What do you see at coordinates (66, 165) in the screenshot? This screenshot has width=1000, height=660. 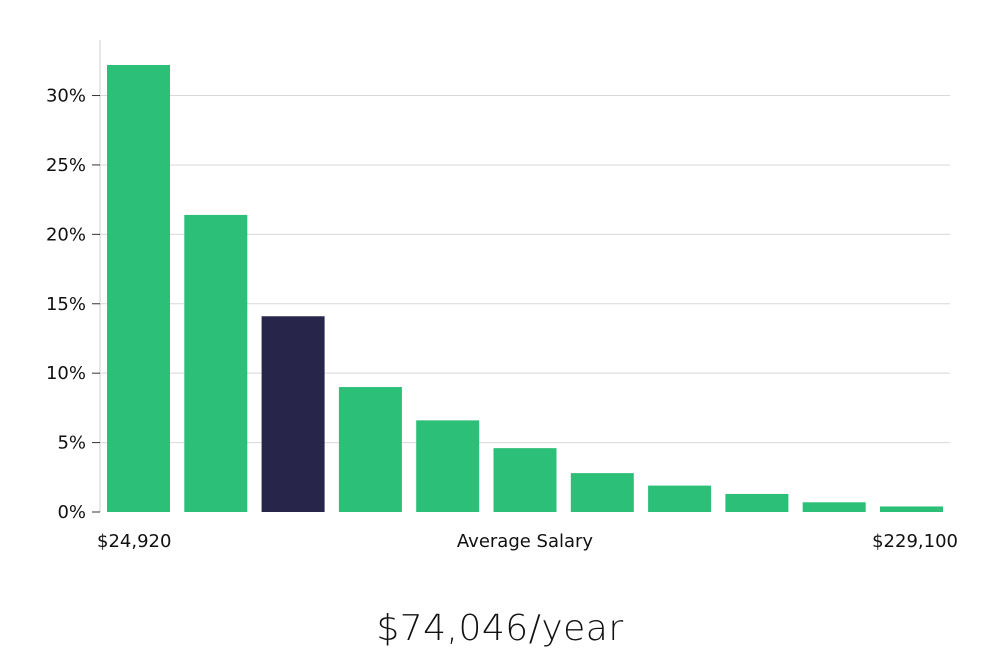 I see `y-tick-label: 25%` at bounding box center [66, 165].